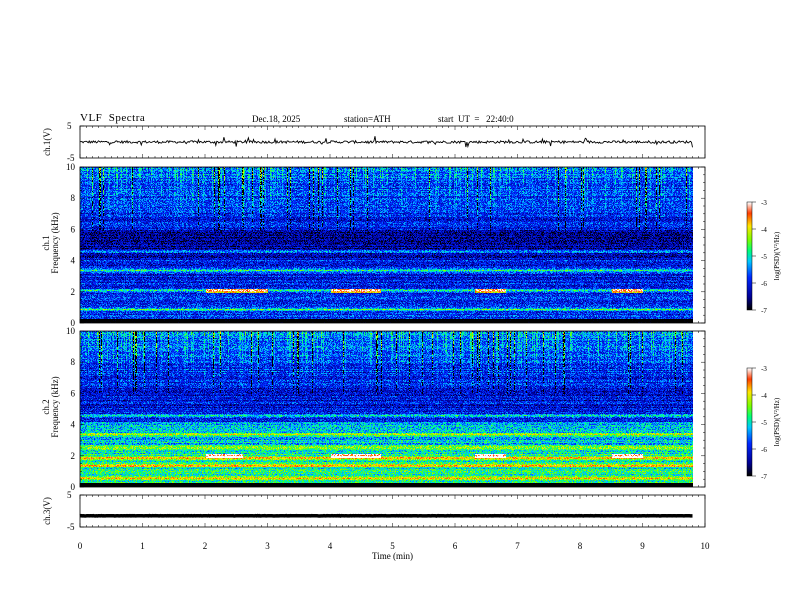 This screenshot has height=612, width=792. What do you see at coordinates (764, 477) in the screenshot?
I see `ch2-colorbar-tick-label: -7` at bounding box center [764, 477].